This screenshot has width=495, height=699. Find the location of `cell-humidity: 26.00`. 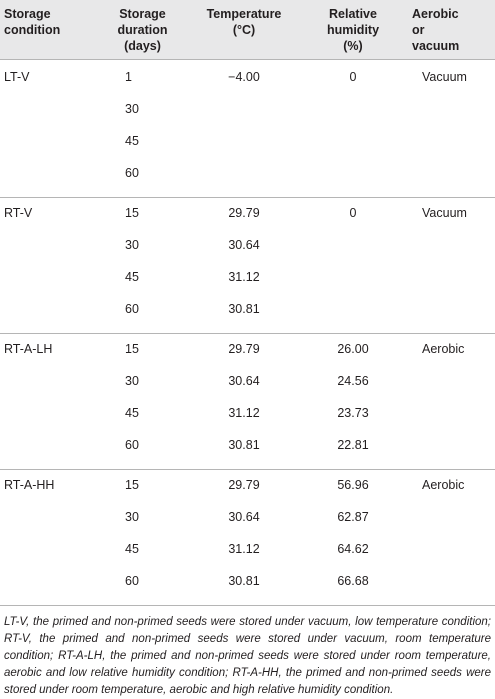

cell-humidity: 26.00 is located at coordinates (353, 349).